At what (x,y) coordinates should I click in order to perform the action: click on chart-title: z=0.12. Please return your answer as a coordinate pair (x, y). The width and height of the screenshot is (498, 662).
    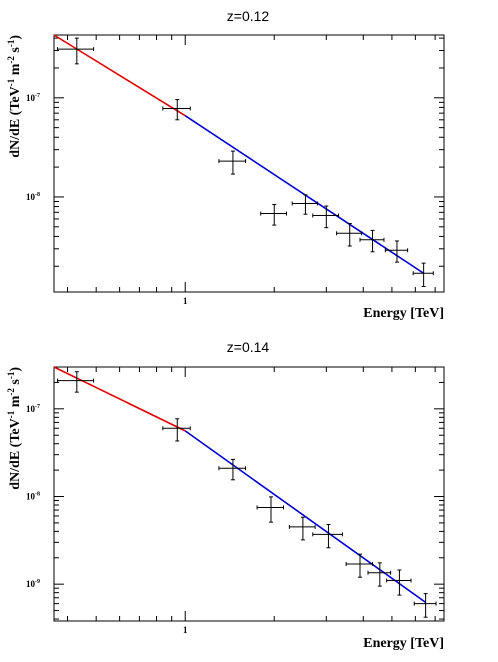
    Looking at the image, I should click on (248, 16).